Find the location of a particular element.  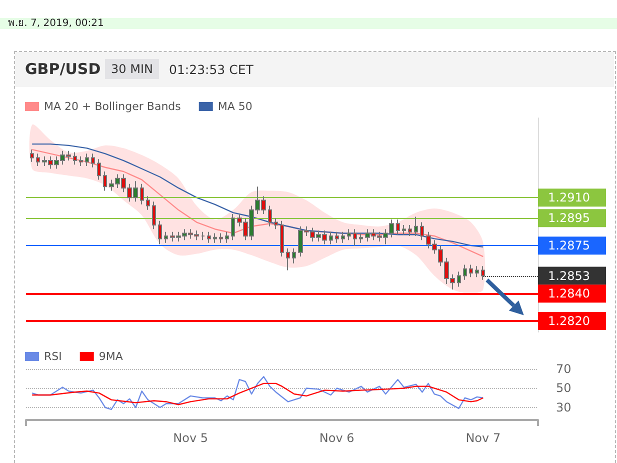

chart-subtitle: 30 MIN is located at coordinates (132, 69).